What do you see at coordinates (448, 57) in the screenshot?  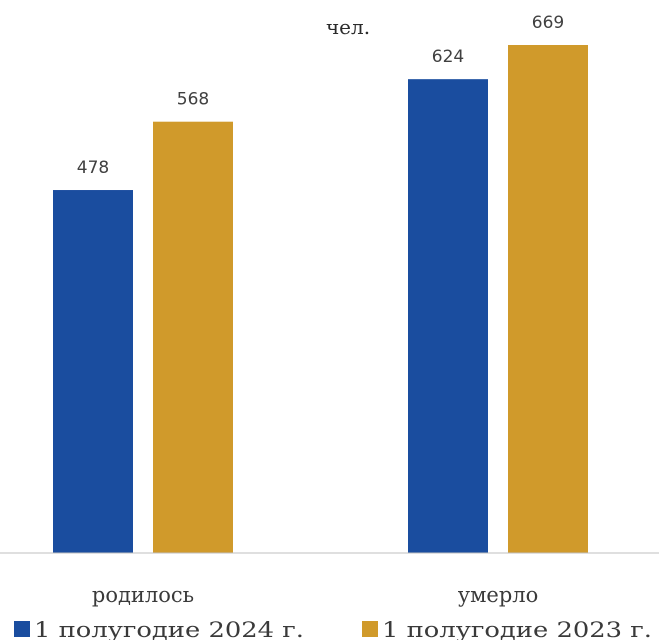 I see `value-label-умерло-series-1: 624` at bounding box center [448, 57].